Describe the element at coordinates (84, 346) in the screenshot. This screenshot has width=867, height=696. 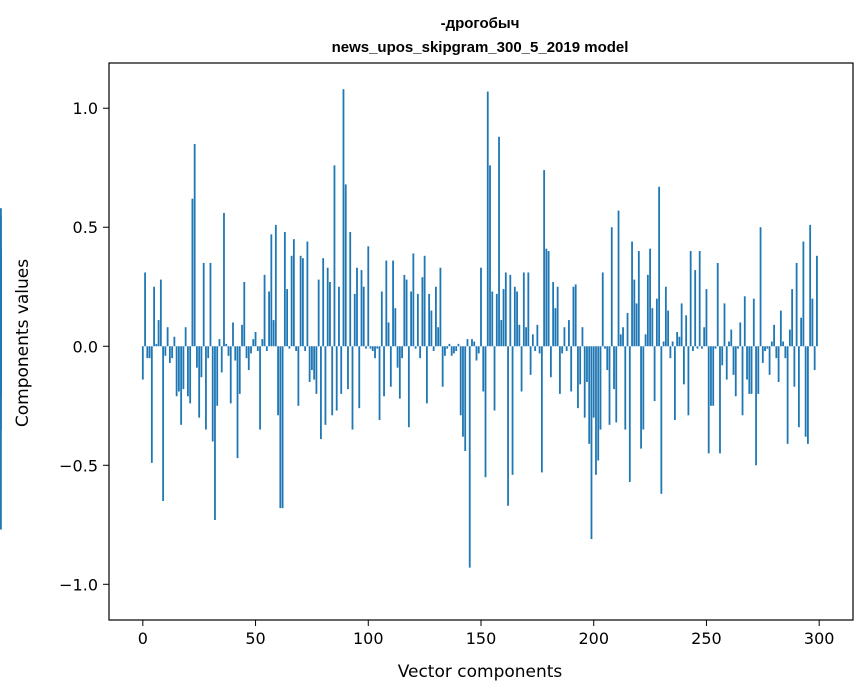
I see `y-axis: −1.0 −0.5 0.0 0.5 1.0` at that location.